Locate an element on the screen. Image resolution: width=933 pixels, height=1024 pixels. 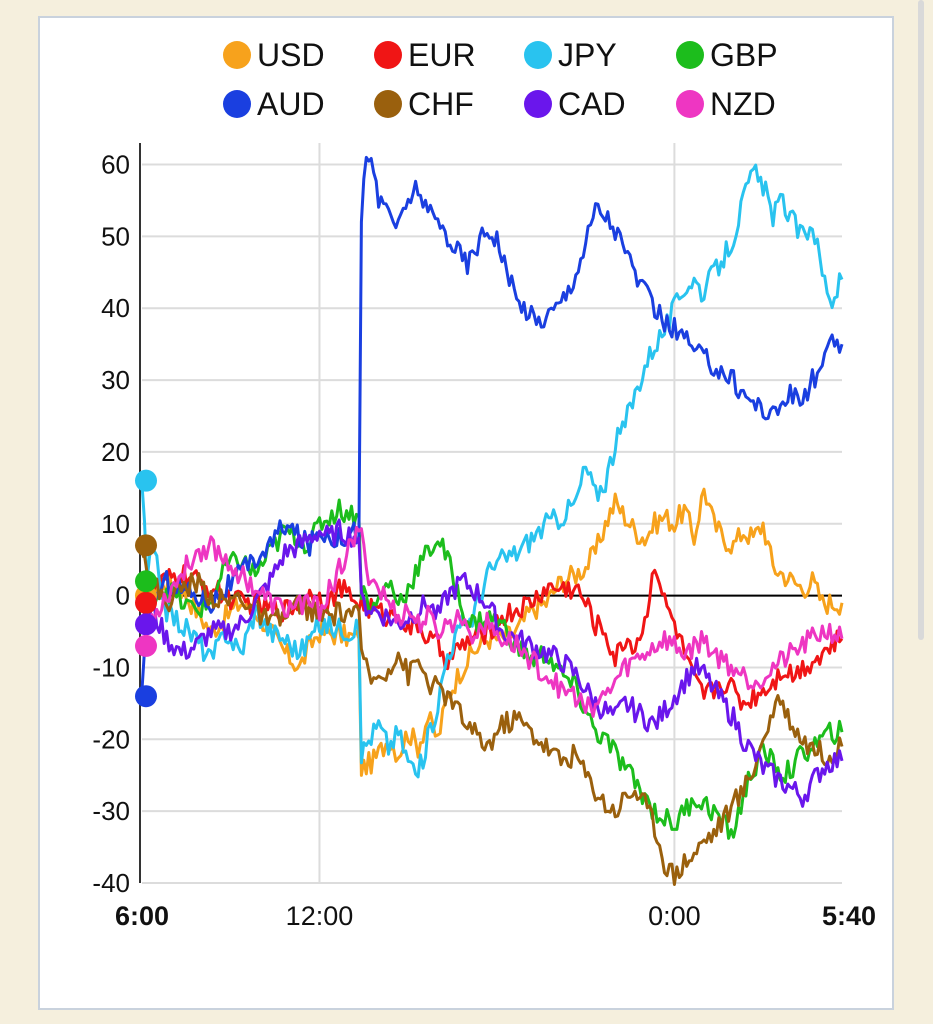
series-start-marker-nzd is located at coordinates (146, 645).